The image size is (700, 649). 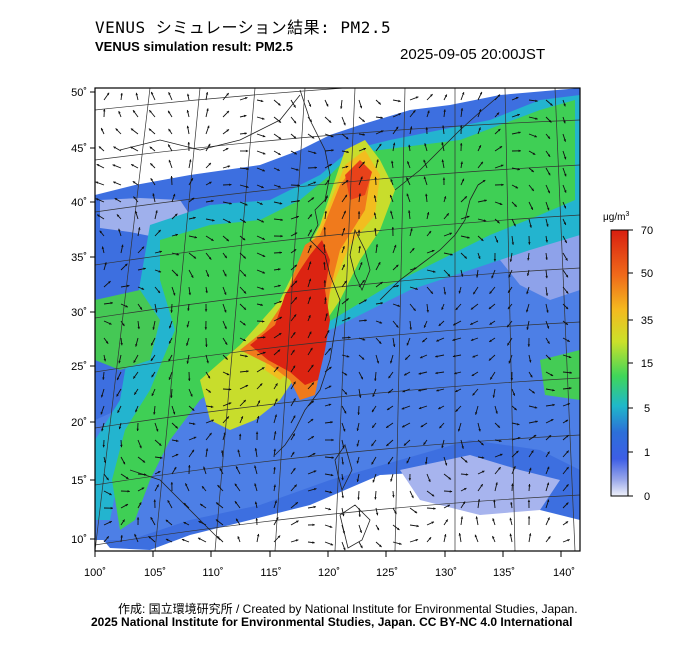 I want to click on border-mongolia, so click(x=210, y=122).